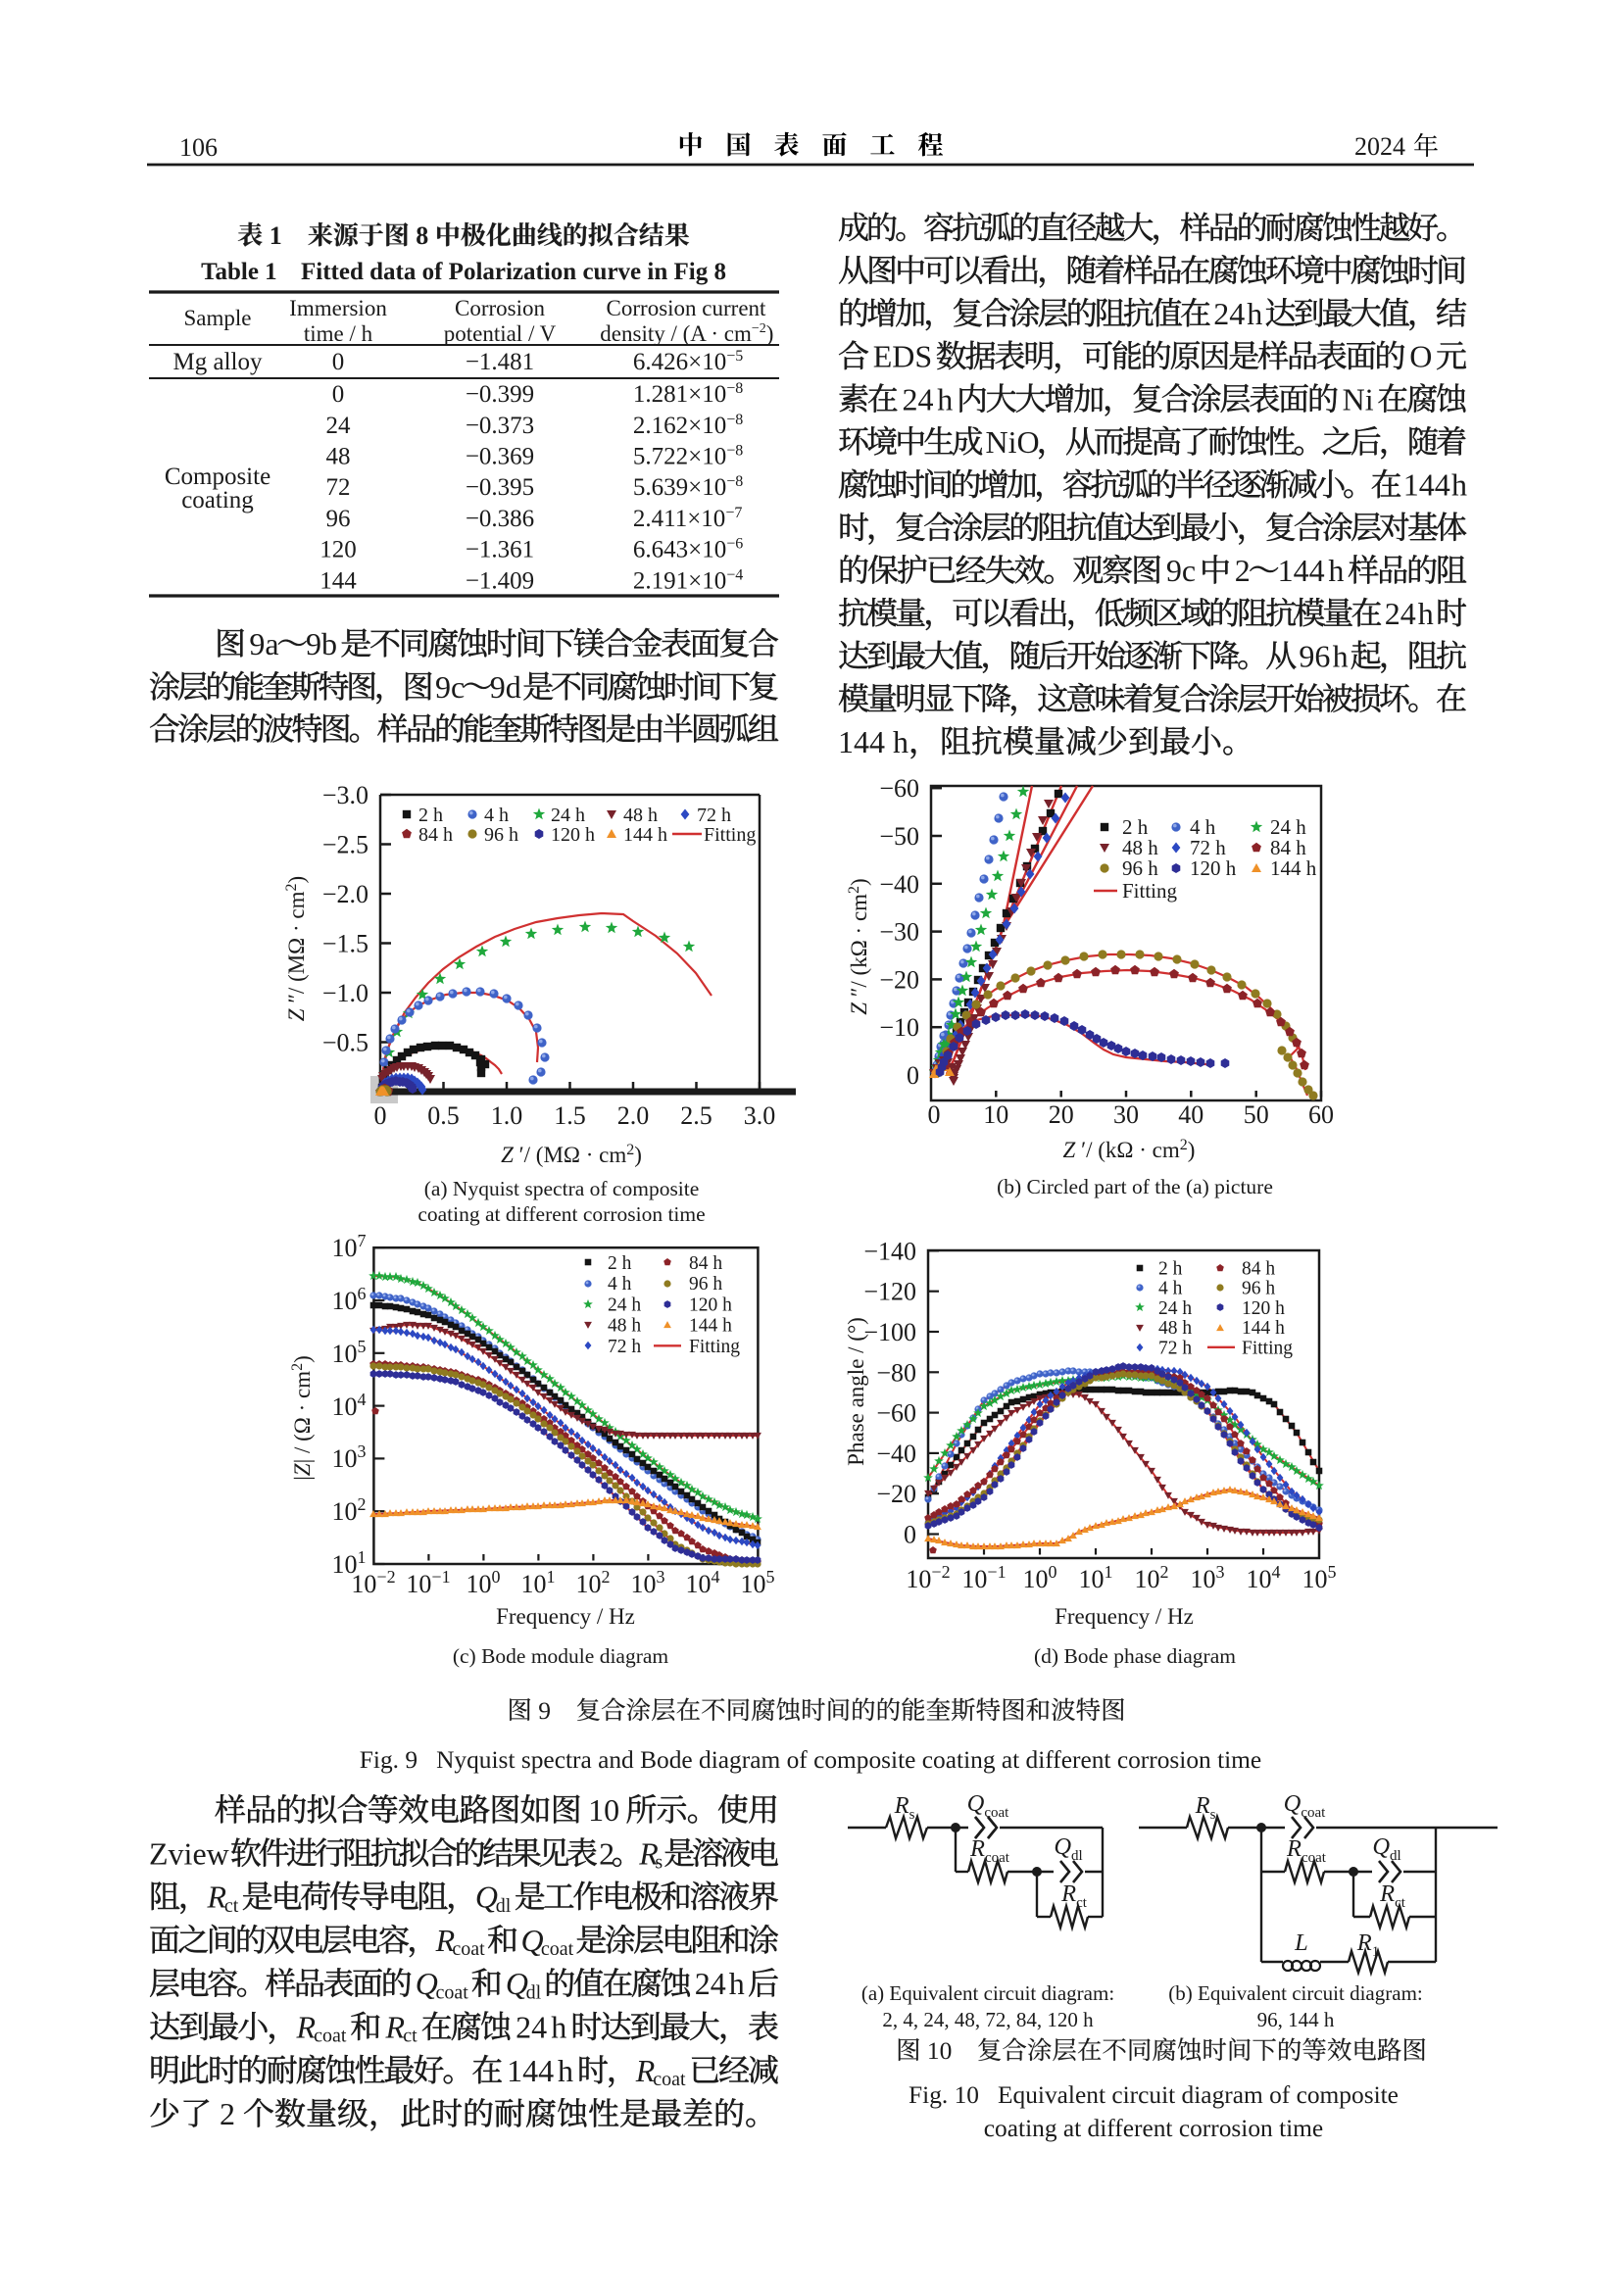 This screenshot has width=1621, height=2296. I want to click on svg-text: −100, so click(890, 1332).